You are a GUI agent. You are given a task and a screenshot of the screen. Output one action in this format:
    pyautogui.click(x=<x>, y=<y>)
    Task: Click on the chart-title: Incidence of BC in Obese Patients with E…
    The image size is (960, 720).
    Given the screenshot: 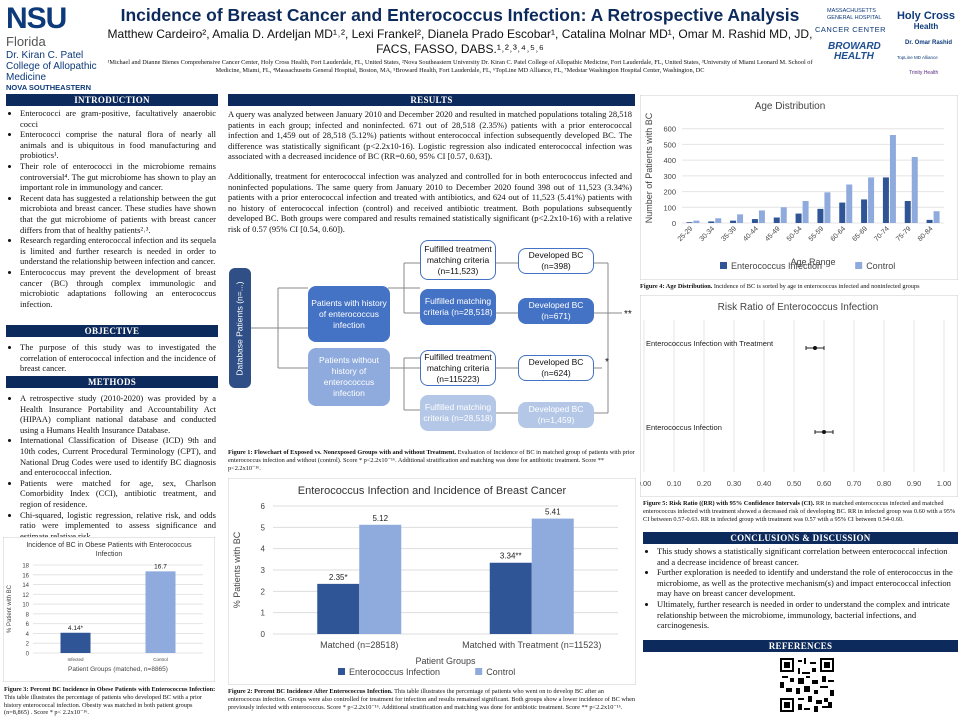 What is the action you would take?
    pyautogui.click(x=109, y=545)
    